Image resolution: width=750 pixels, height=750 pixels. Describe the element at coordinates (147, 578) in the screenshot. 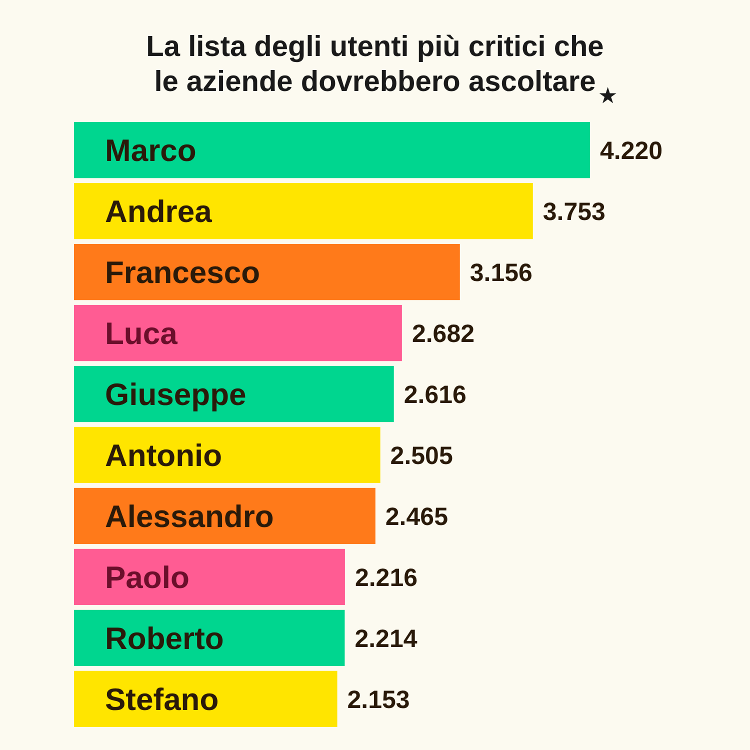

I see `y-tick-label: Paolo` at that location.